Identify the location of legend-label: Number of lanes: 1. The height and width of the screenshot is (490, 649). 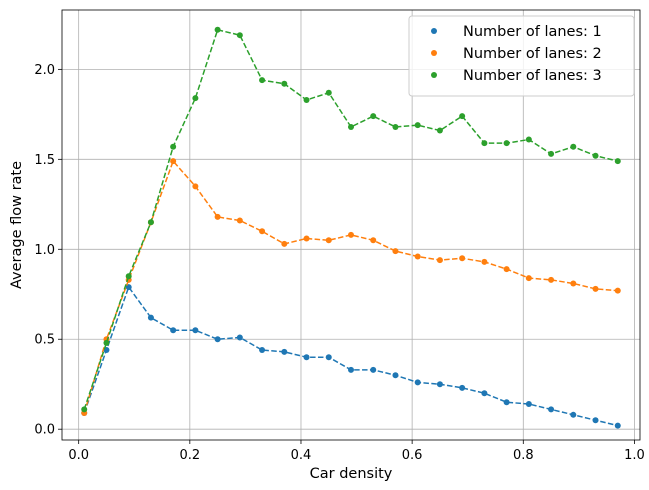
(532, 32).